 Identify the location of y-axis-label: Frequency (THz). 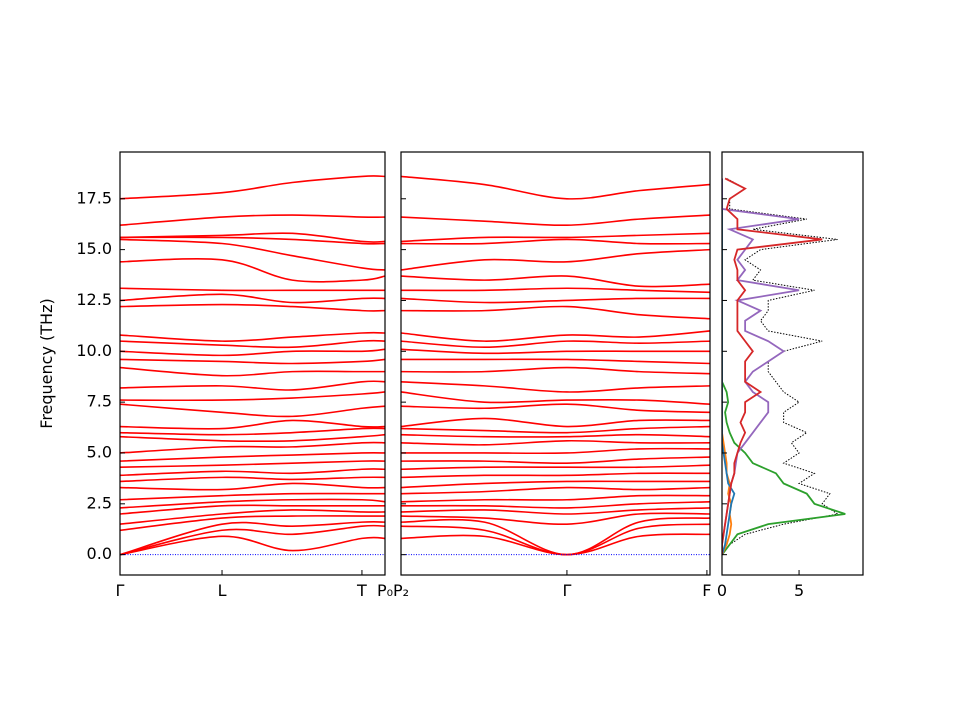
(46, 363).